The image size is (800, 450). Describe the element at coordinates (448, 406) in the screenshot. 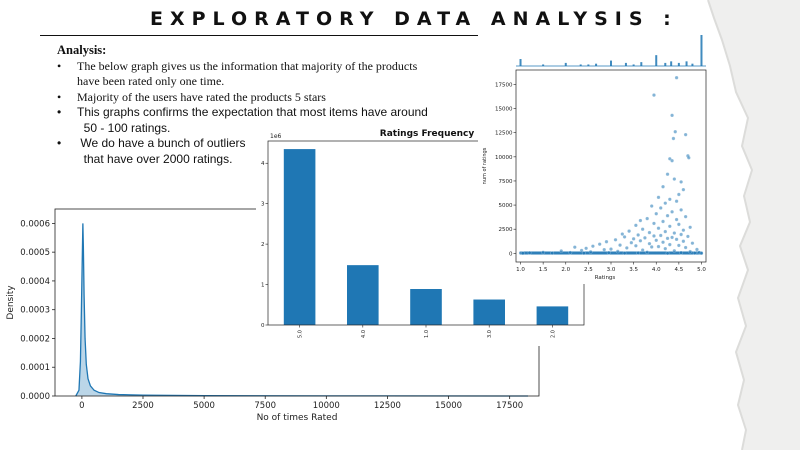

I see `density-x-tick-label: 15000` at that location.